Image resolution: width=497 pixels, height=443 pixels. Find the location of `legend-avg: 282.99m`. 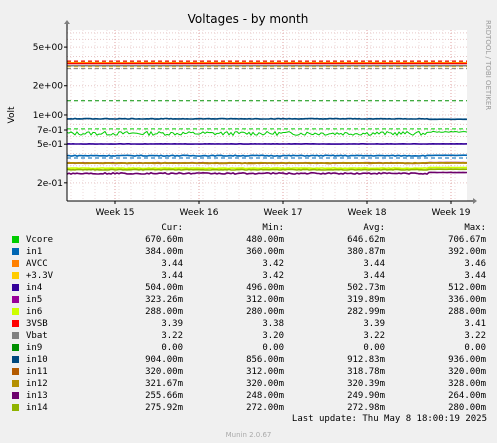

legend-avg: 282.99m is located at coordinates (366, 312).